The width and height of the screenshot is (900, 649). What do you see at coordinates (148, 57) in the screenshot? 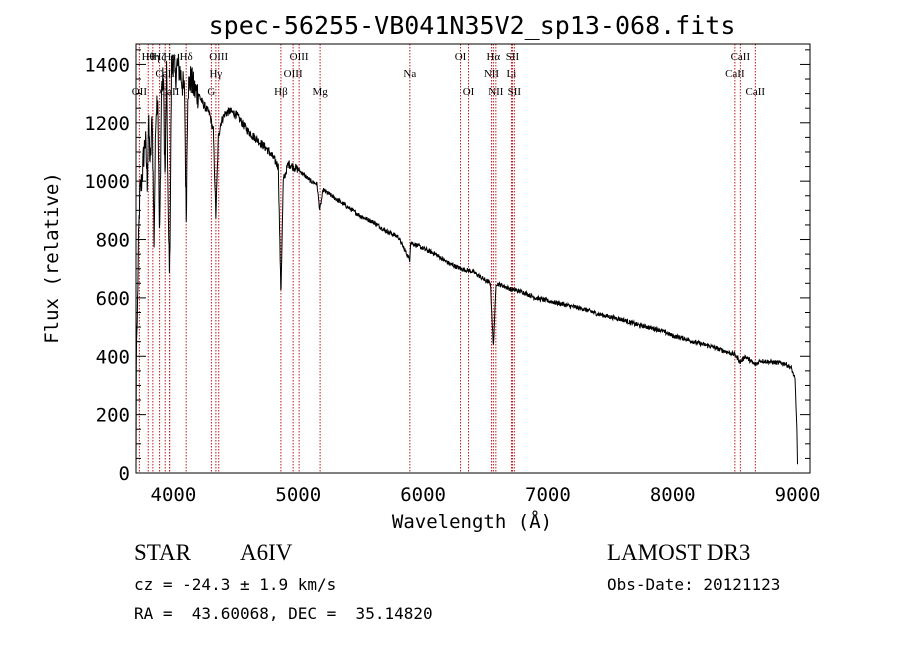
I see `marker-label: Hθ` at bounding box center [148, 57].